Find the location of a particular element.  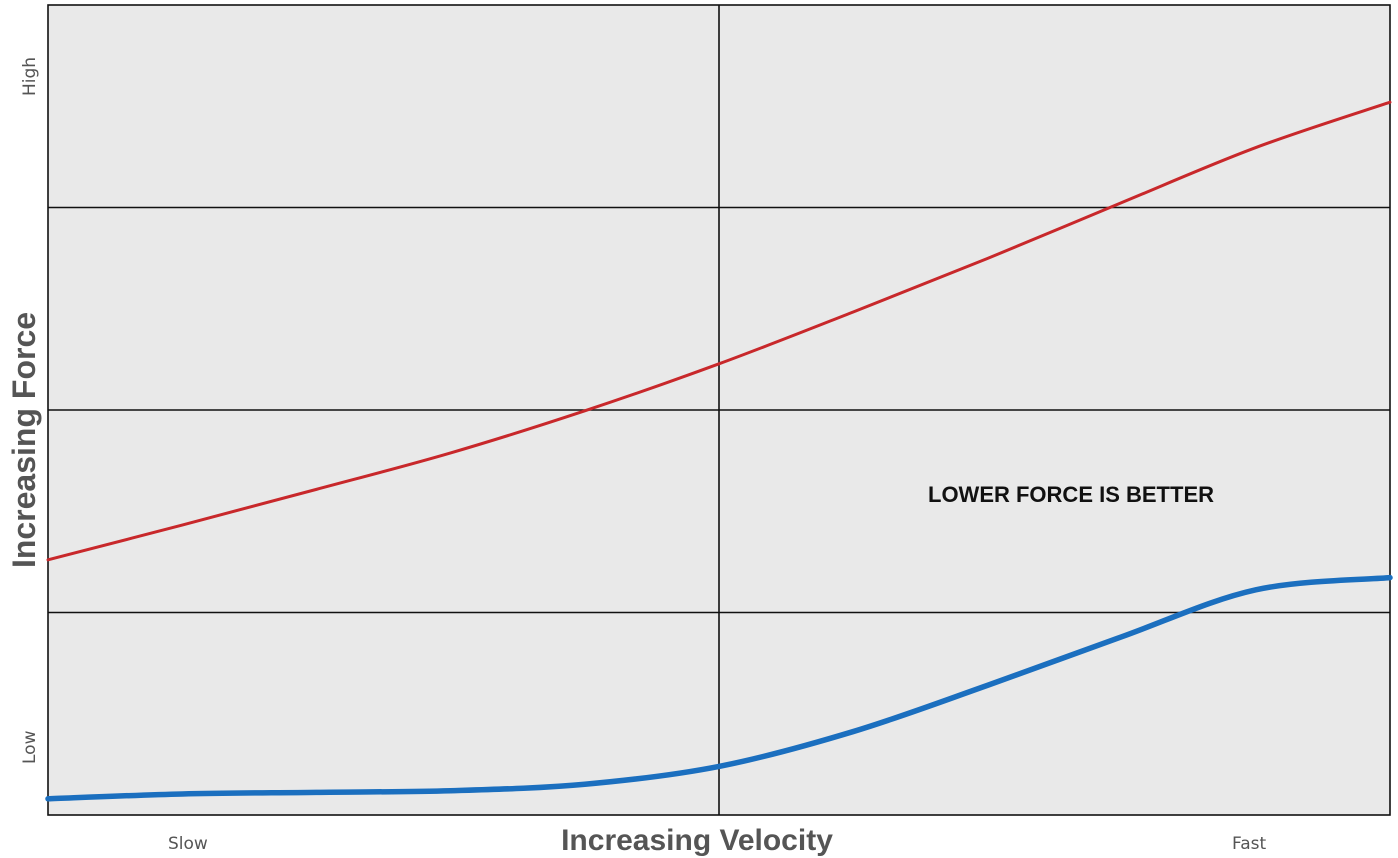

annotation-label: LOWER FORCE IS BETTER is located at coordinates (1071, 494).